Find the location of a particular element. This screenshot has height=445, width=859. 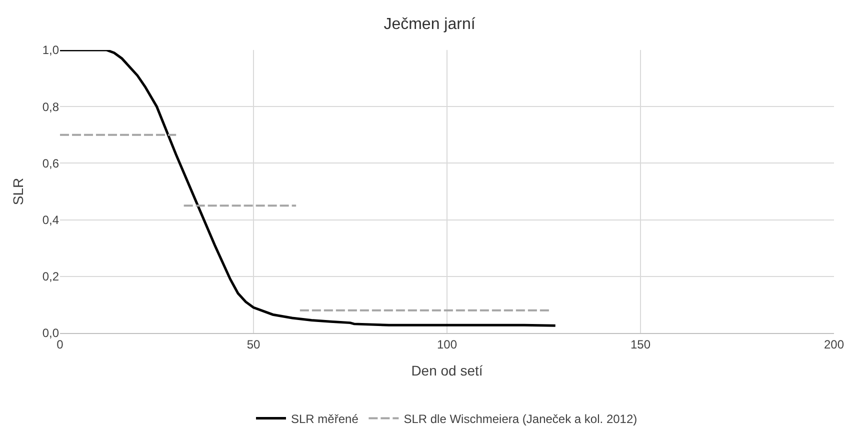

x-tick-label: 0 is located at coordinates (60, 344).